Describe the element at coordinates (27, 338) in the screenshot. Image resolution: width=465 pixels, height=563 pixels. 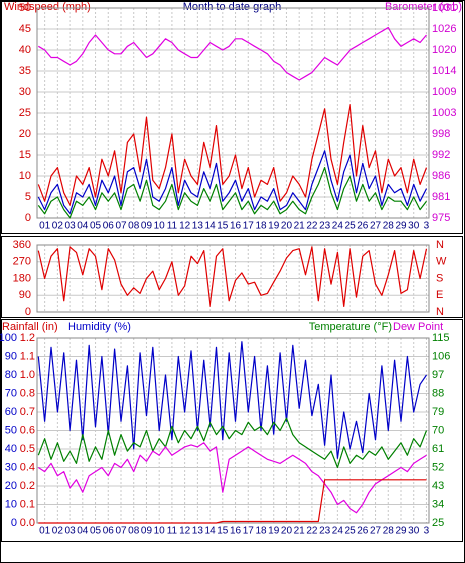
I see `y-tick-label: 1.2` at that location.